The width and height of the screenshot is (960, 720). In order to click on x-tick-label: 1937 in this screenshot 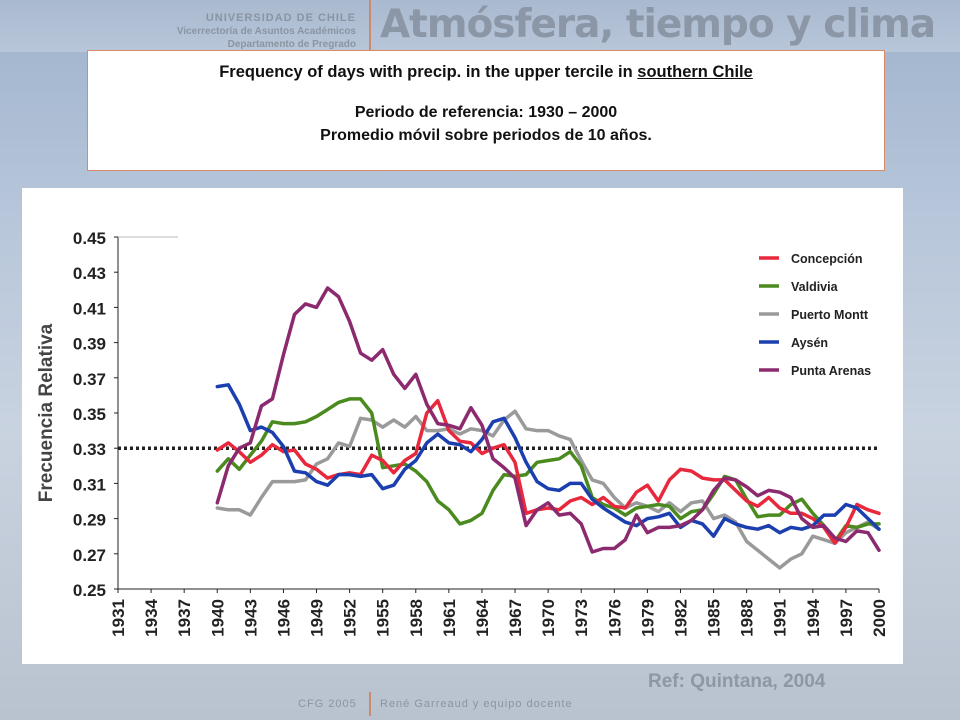, I will do `click(184, 618)`.